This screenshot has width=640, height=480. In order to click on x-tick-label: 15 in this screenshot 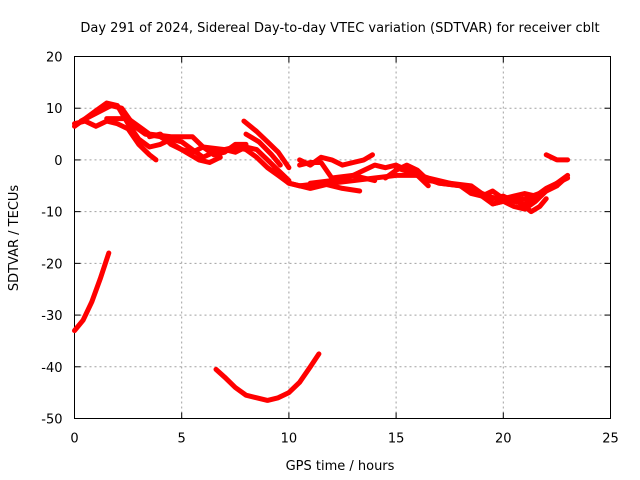, I will do `click(396, 439)`.